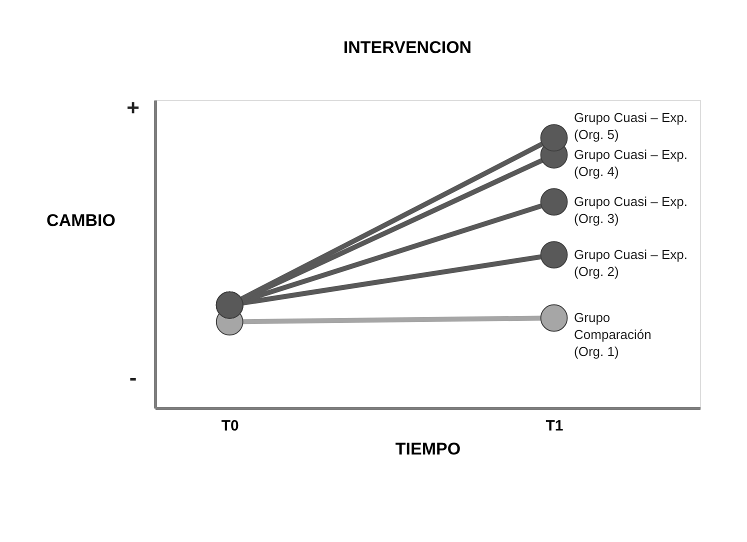 The width and height of the screenshot is (747, 542). I want to click on y-axis-title: CAMBIO, so click(81, 220).